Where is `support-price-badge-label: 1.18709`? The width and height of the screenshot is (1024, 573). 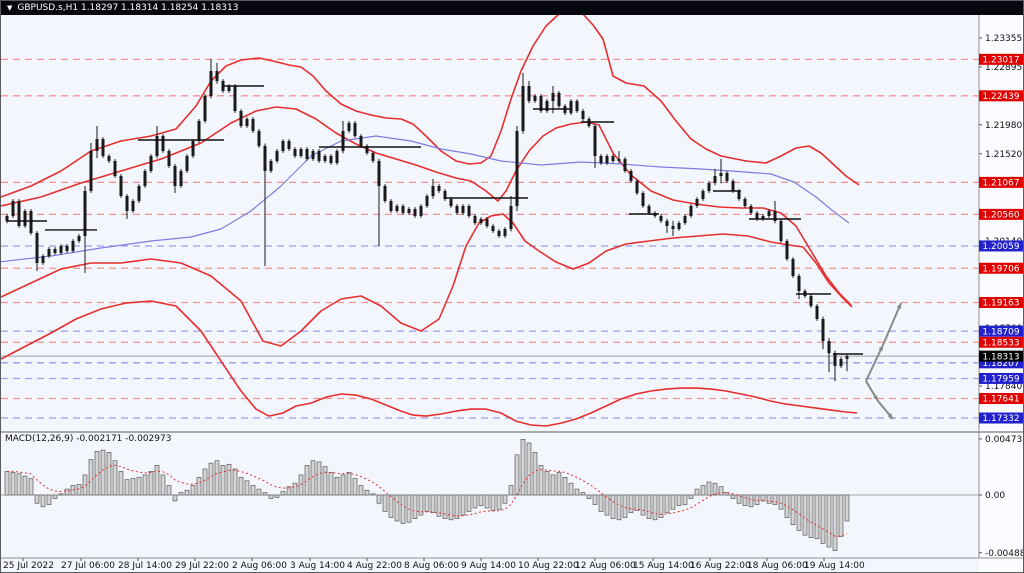
support-price-badge-label: 1.18709 is located at coordinates (1000, 332).